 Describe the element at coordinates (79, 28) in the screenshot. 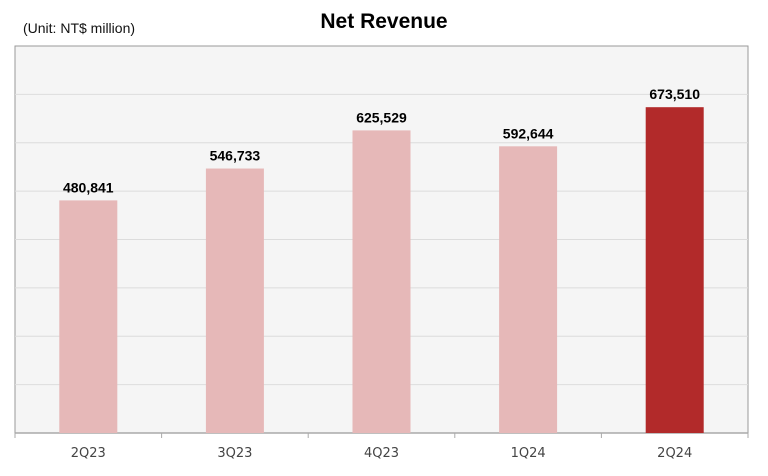

I see `unit-note: (Unit: NT$ million)` at that location.